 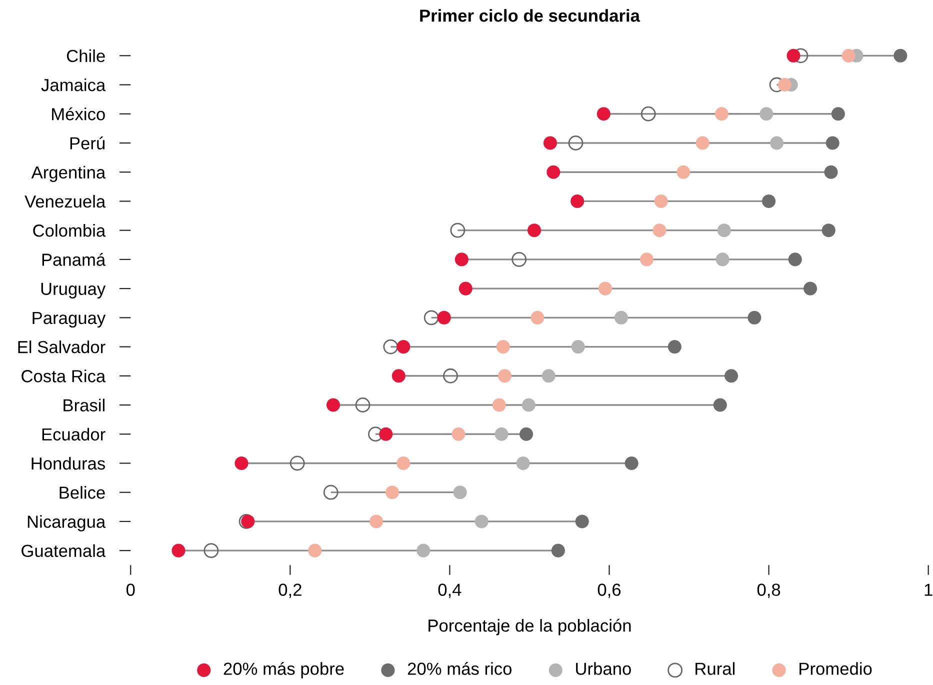 What do you see at coordinates (85, 55) in the screenshot?
I see `y-tick-label: Chile` at bounding box center [85, 55].